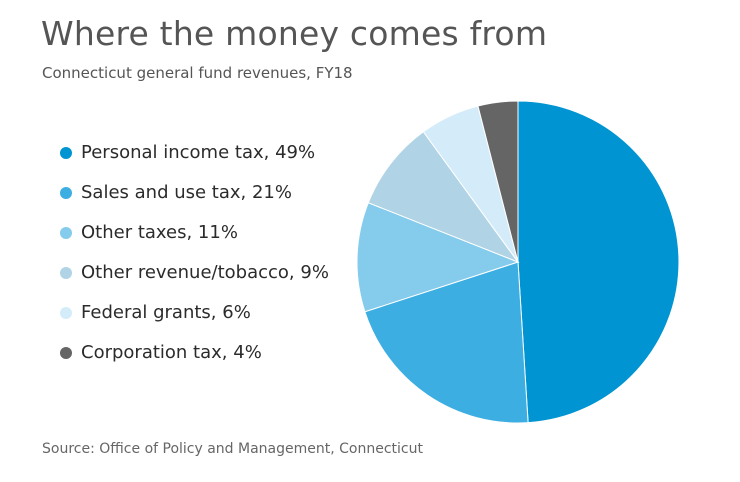  What do you see at coordinates (197, 73) in the screenshot?
I see `chart-subtitle: Connecticut general fund revenues, FY18` at bounding box center [197, 73].